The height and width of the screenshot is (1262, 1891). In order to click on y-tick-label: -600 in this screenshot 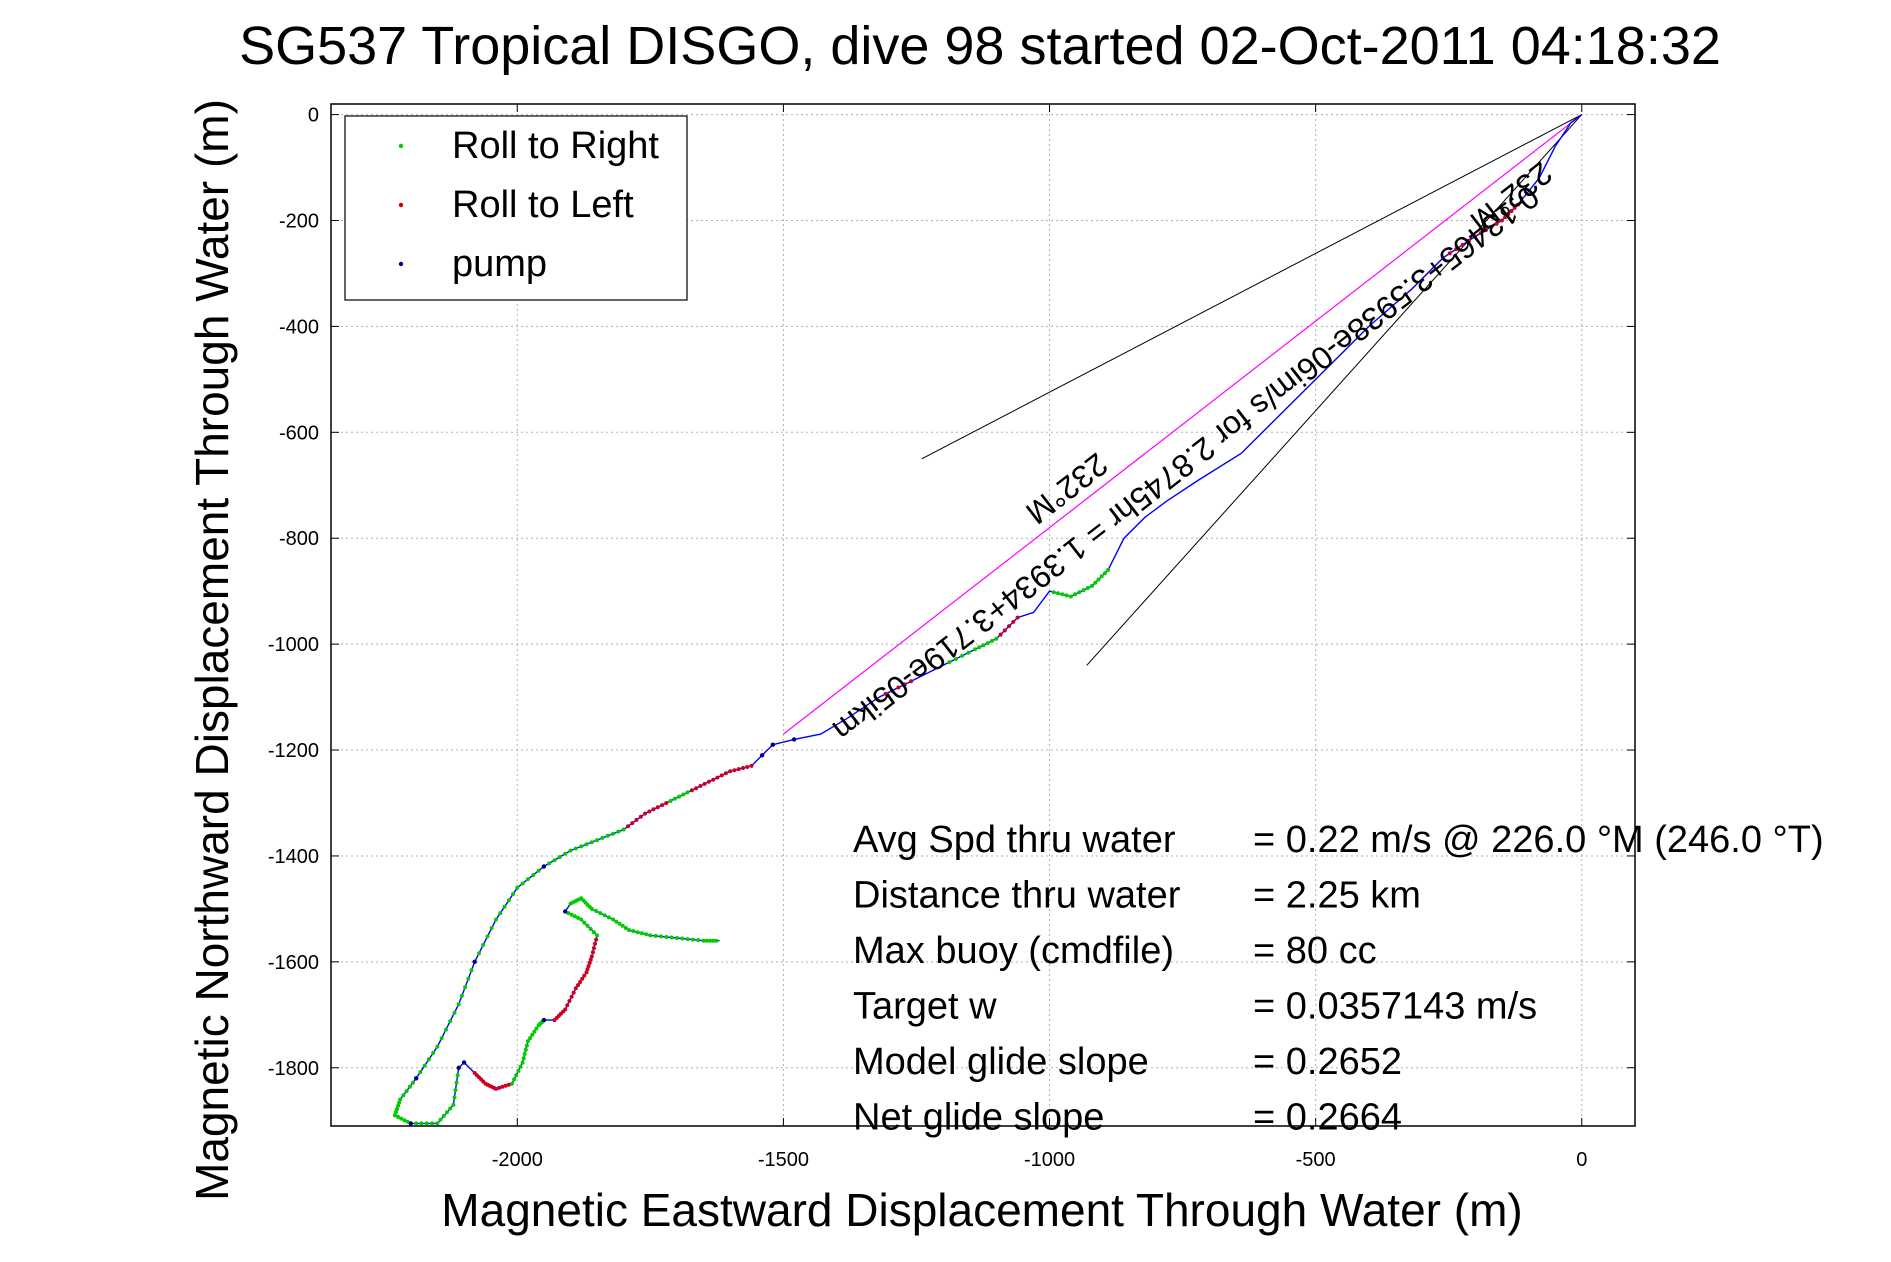, I will do `click(299, 433)`.